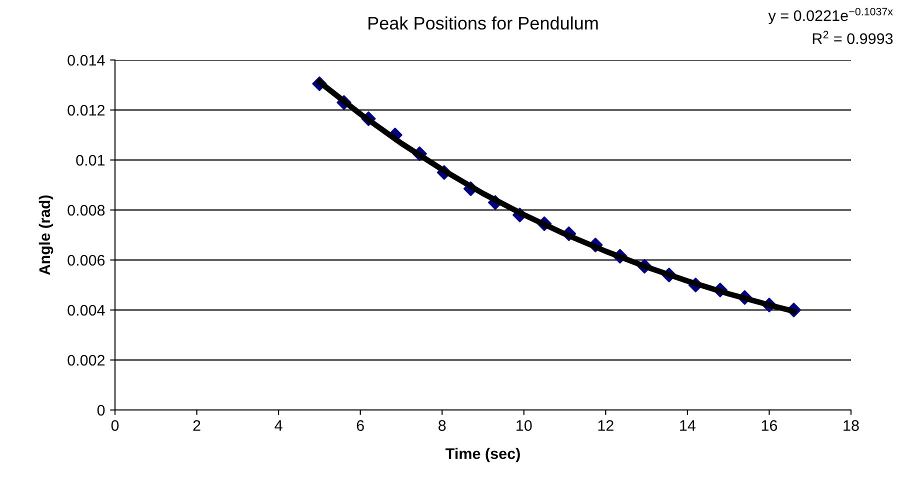 The height and width of the screenshot is (495, 907). What do you see at coordinates (46, 235) in the screenshot?
I see `y-axis-title: Angle (rad)` at bounding box center [46, 235].